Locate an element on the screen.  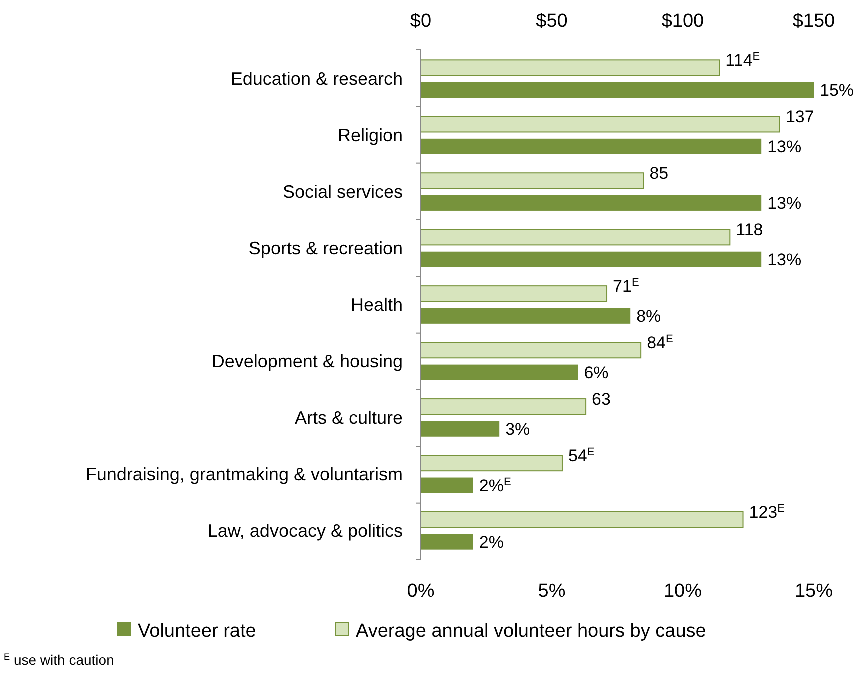
x2-tick-label: $100 is located at coordinates (683, 21).